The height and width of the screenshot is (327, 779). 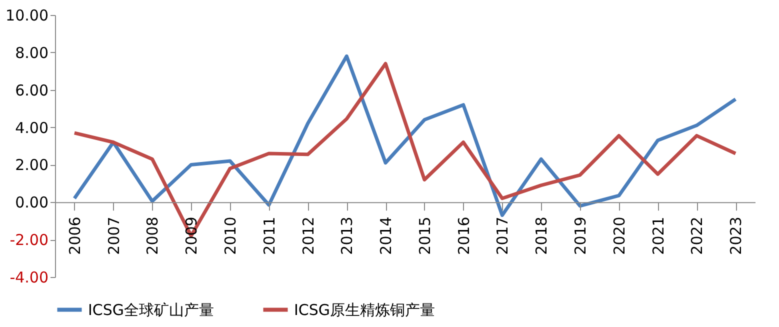 I want to click on x-tick-label: 2012, so click(x=308, y=235).